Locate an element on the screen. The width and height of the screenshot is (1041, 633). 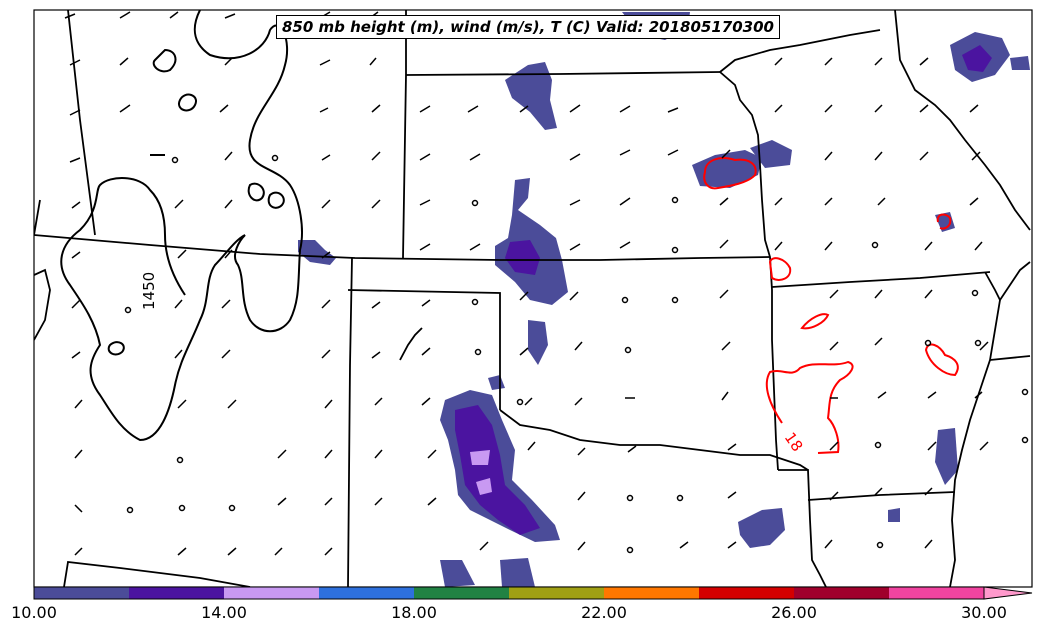
colorbar-tick-label: 10.00 is located at coordinates (34, 612).